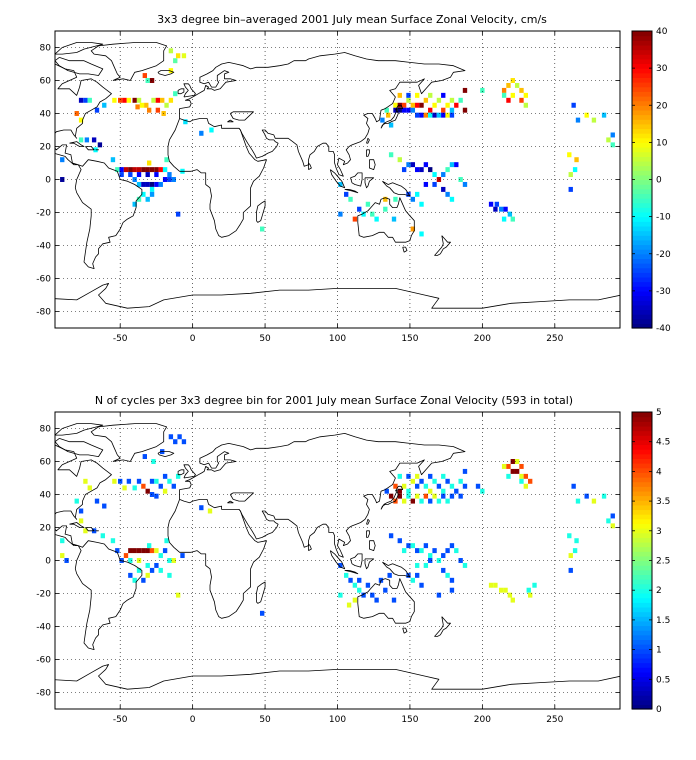 This screenshot has height=760, width=696. Describe the element at coordinates (120, 339) in the screenshot. I see `x-tick-label: -50` at that location.